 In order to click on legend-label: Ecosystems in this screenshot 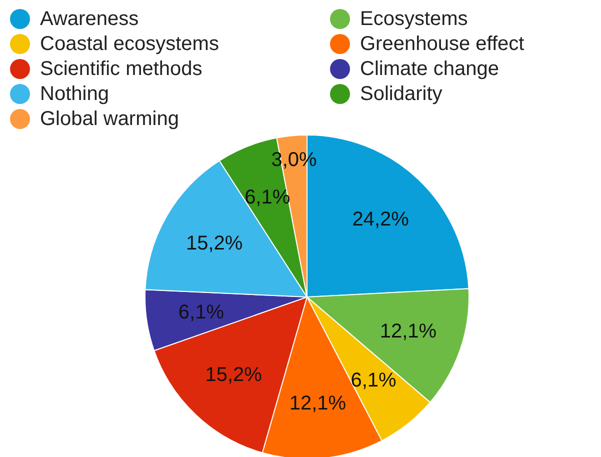, I will do `click(414, 19)`.